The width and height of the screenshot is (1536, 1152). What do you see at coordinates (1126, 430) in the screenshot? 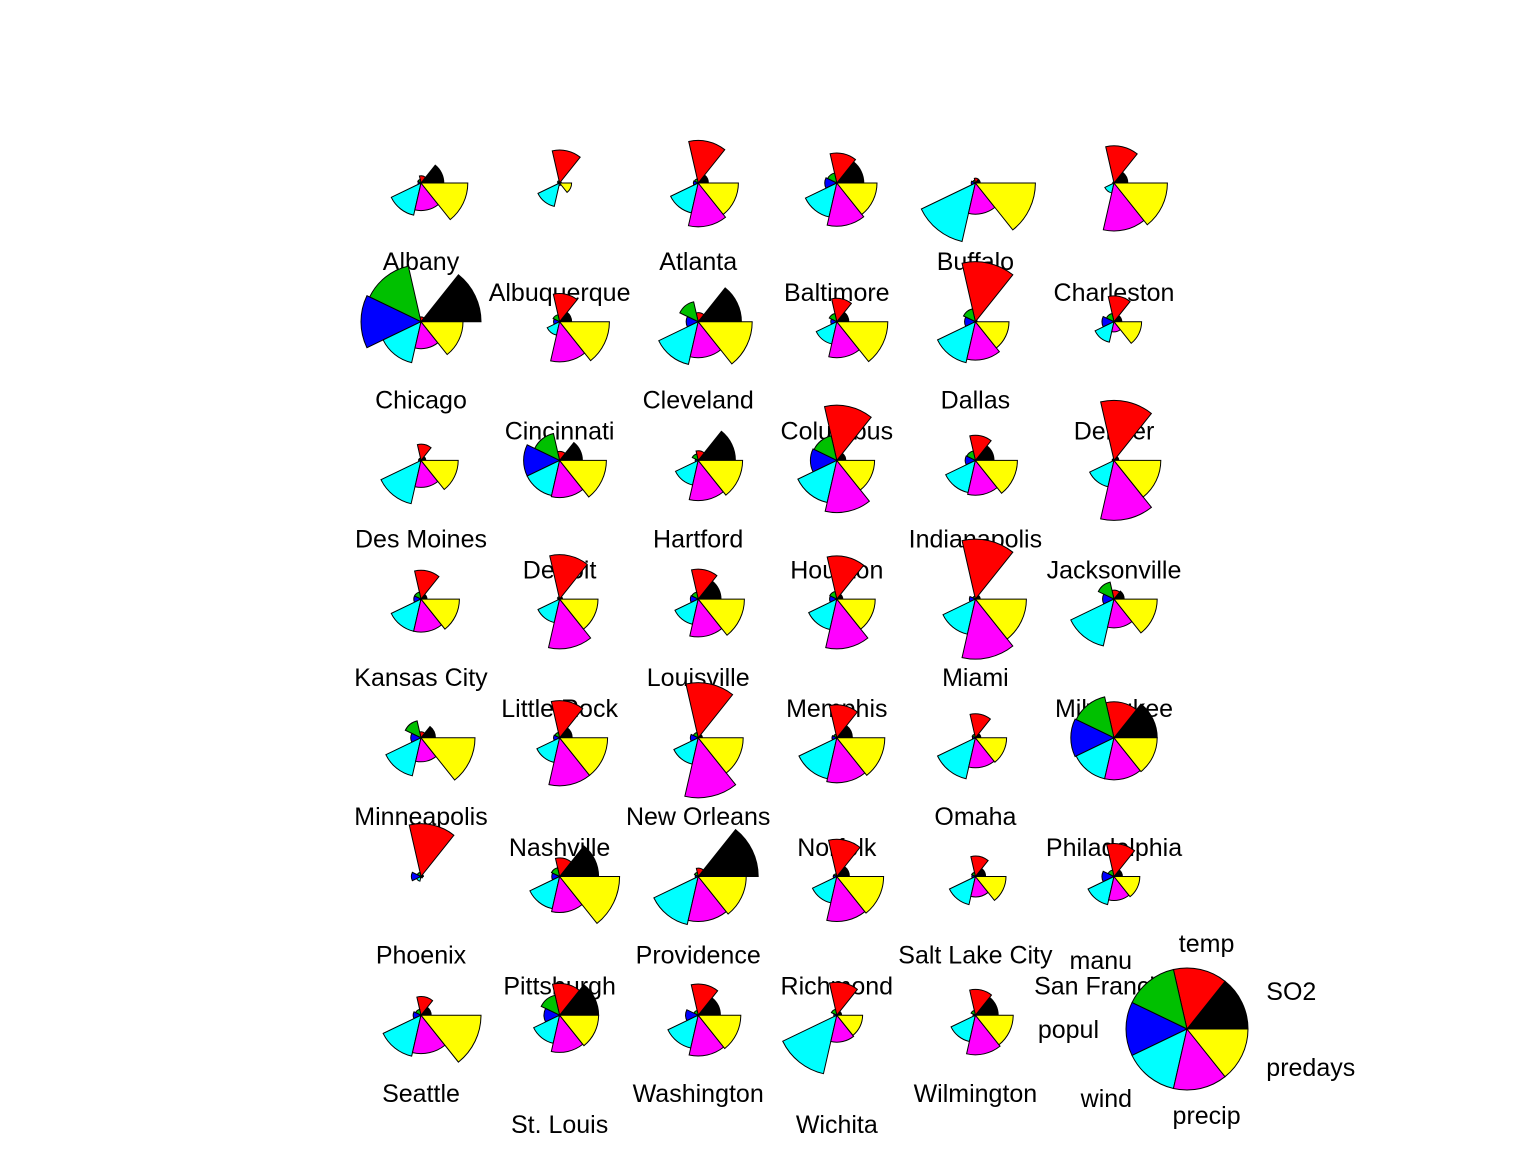
I see `star-jacksonville-temp-segment` at bounding box center [1126, 430].